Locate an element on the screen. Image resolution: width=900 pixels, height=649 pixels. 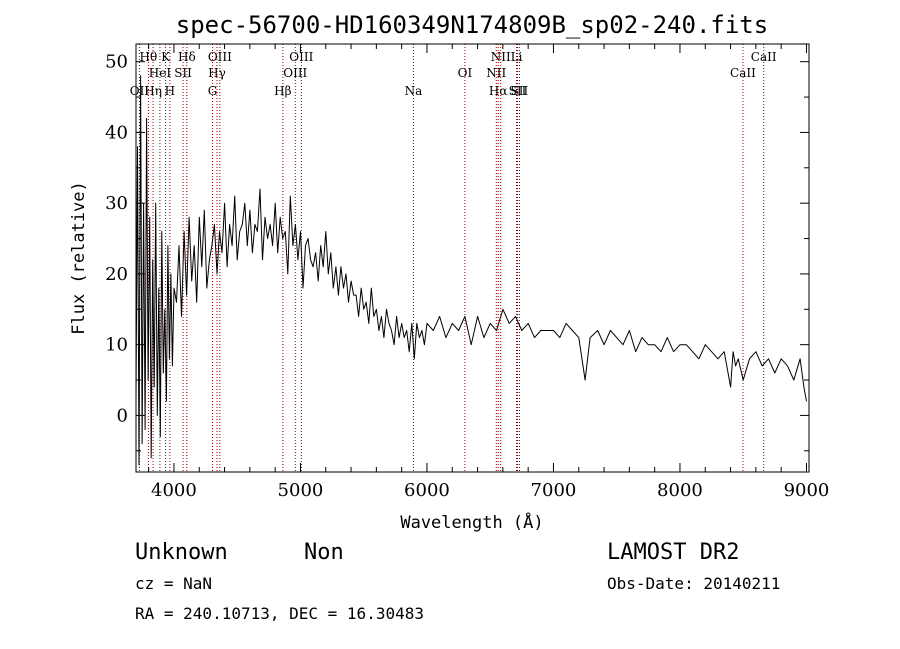
y-axis-label: Flux (relative) is located at coordinates (79, 258).